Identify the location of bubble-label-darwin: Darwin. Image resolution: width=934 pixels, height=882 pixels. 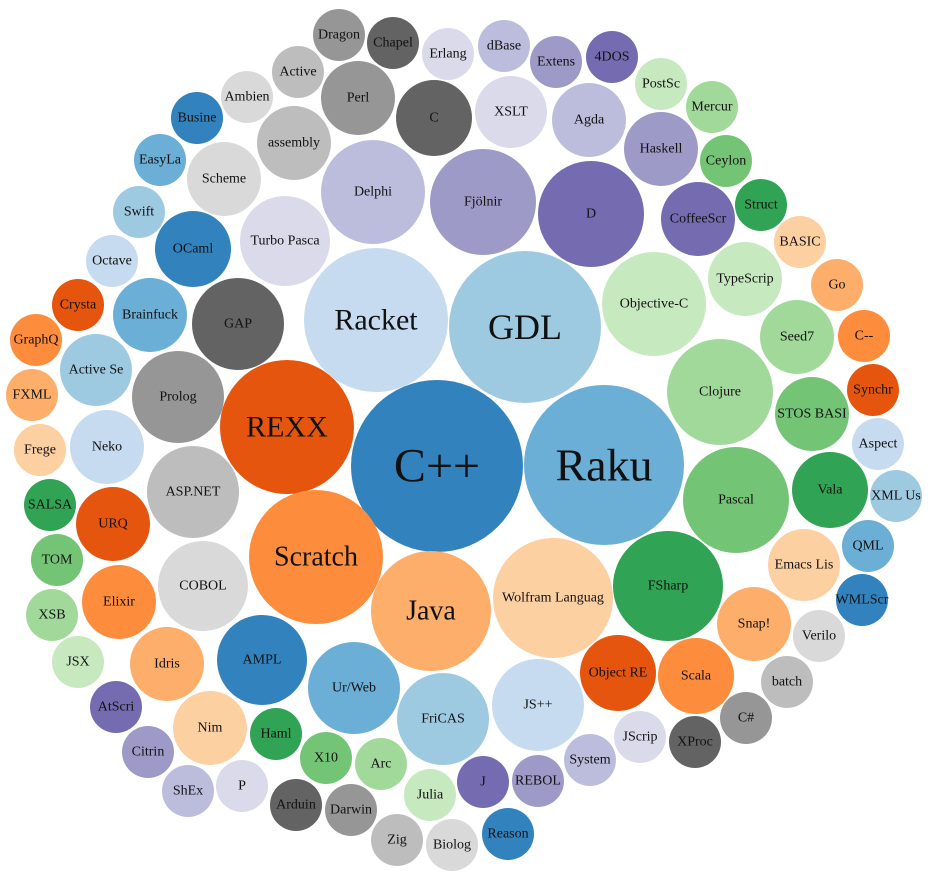
(351, 810).